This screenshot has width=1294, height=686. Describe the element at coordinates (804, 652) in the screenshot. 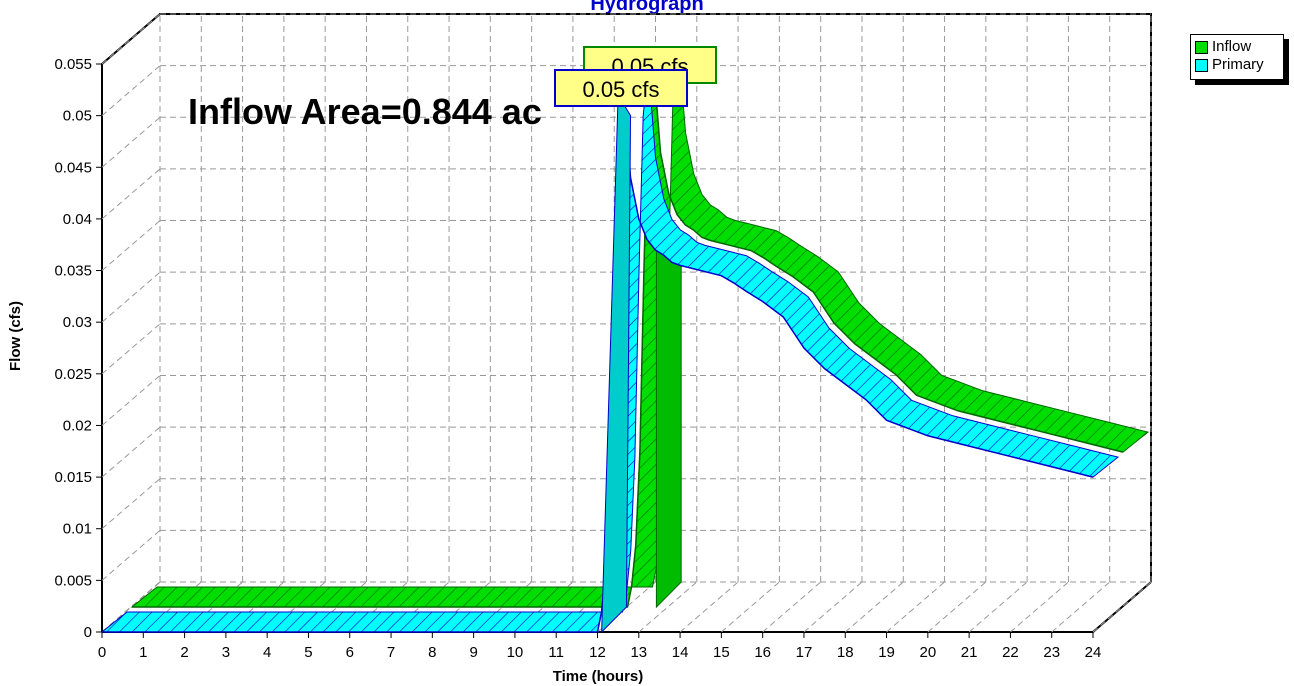

I see `x-tick-label: 17` at that location.